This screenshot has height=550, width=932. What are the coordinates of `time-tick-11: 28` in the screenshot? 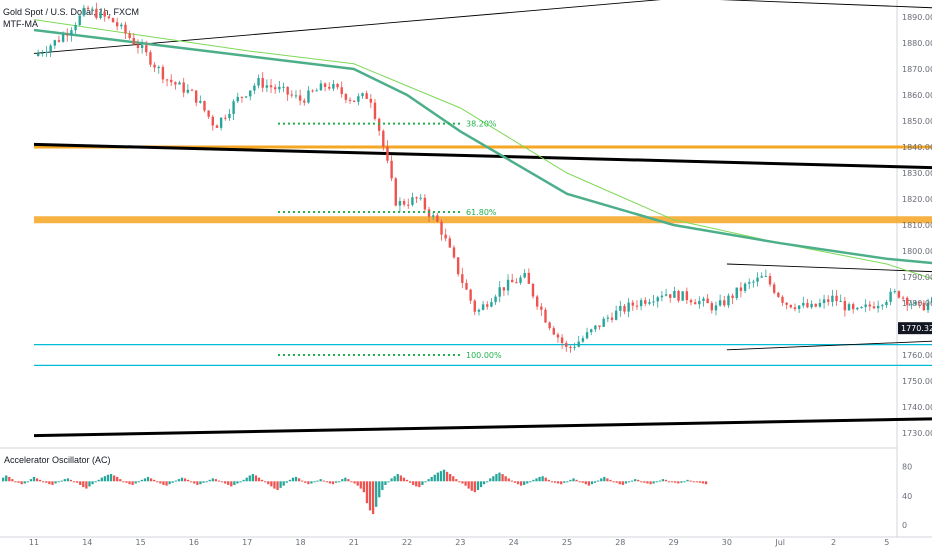 It's located at (620, 542).